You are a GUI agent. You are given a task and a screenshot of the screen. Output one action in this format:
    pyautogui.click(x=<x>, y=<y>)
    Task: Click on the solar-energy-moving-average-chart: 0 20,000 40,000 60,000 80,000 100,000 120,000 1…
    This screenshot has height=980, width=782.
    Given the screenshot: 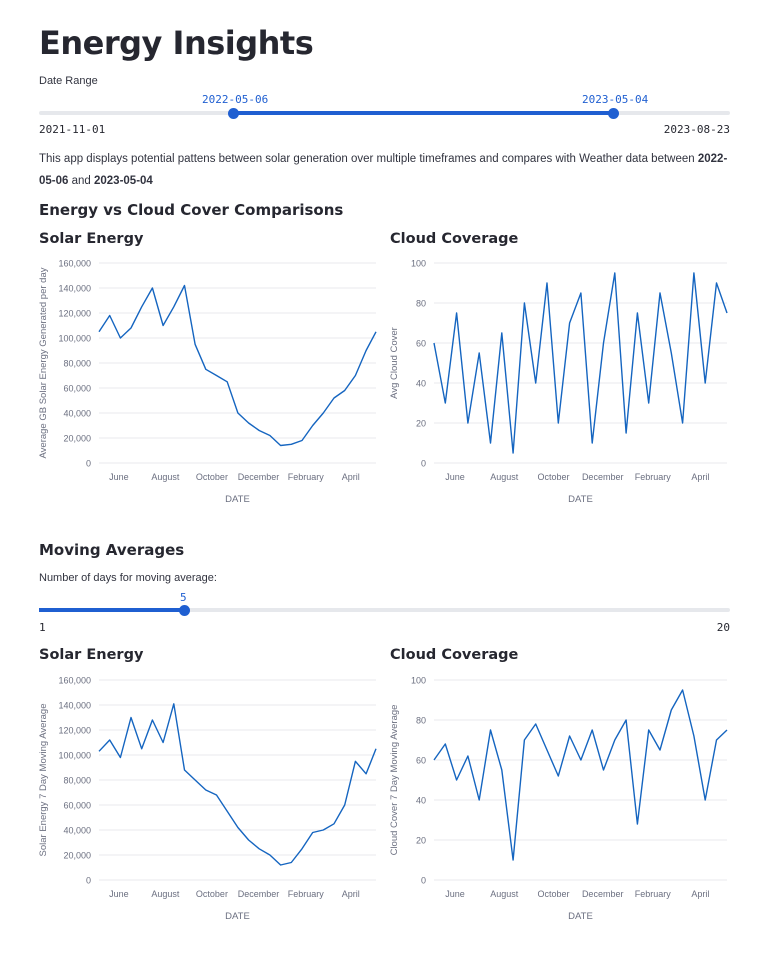 What is the action you would take?
    pyautogui.click(x=207, y=799)
    